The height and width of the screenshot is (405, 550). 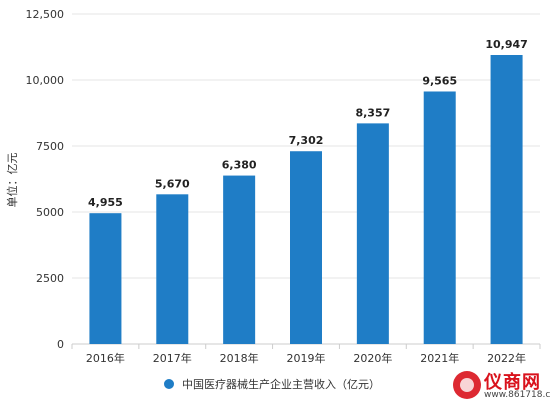 I want to click on data-label: 9,565, so click(x=439, y=80).